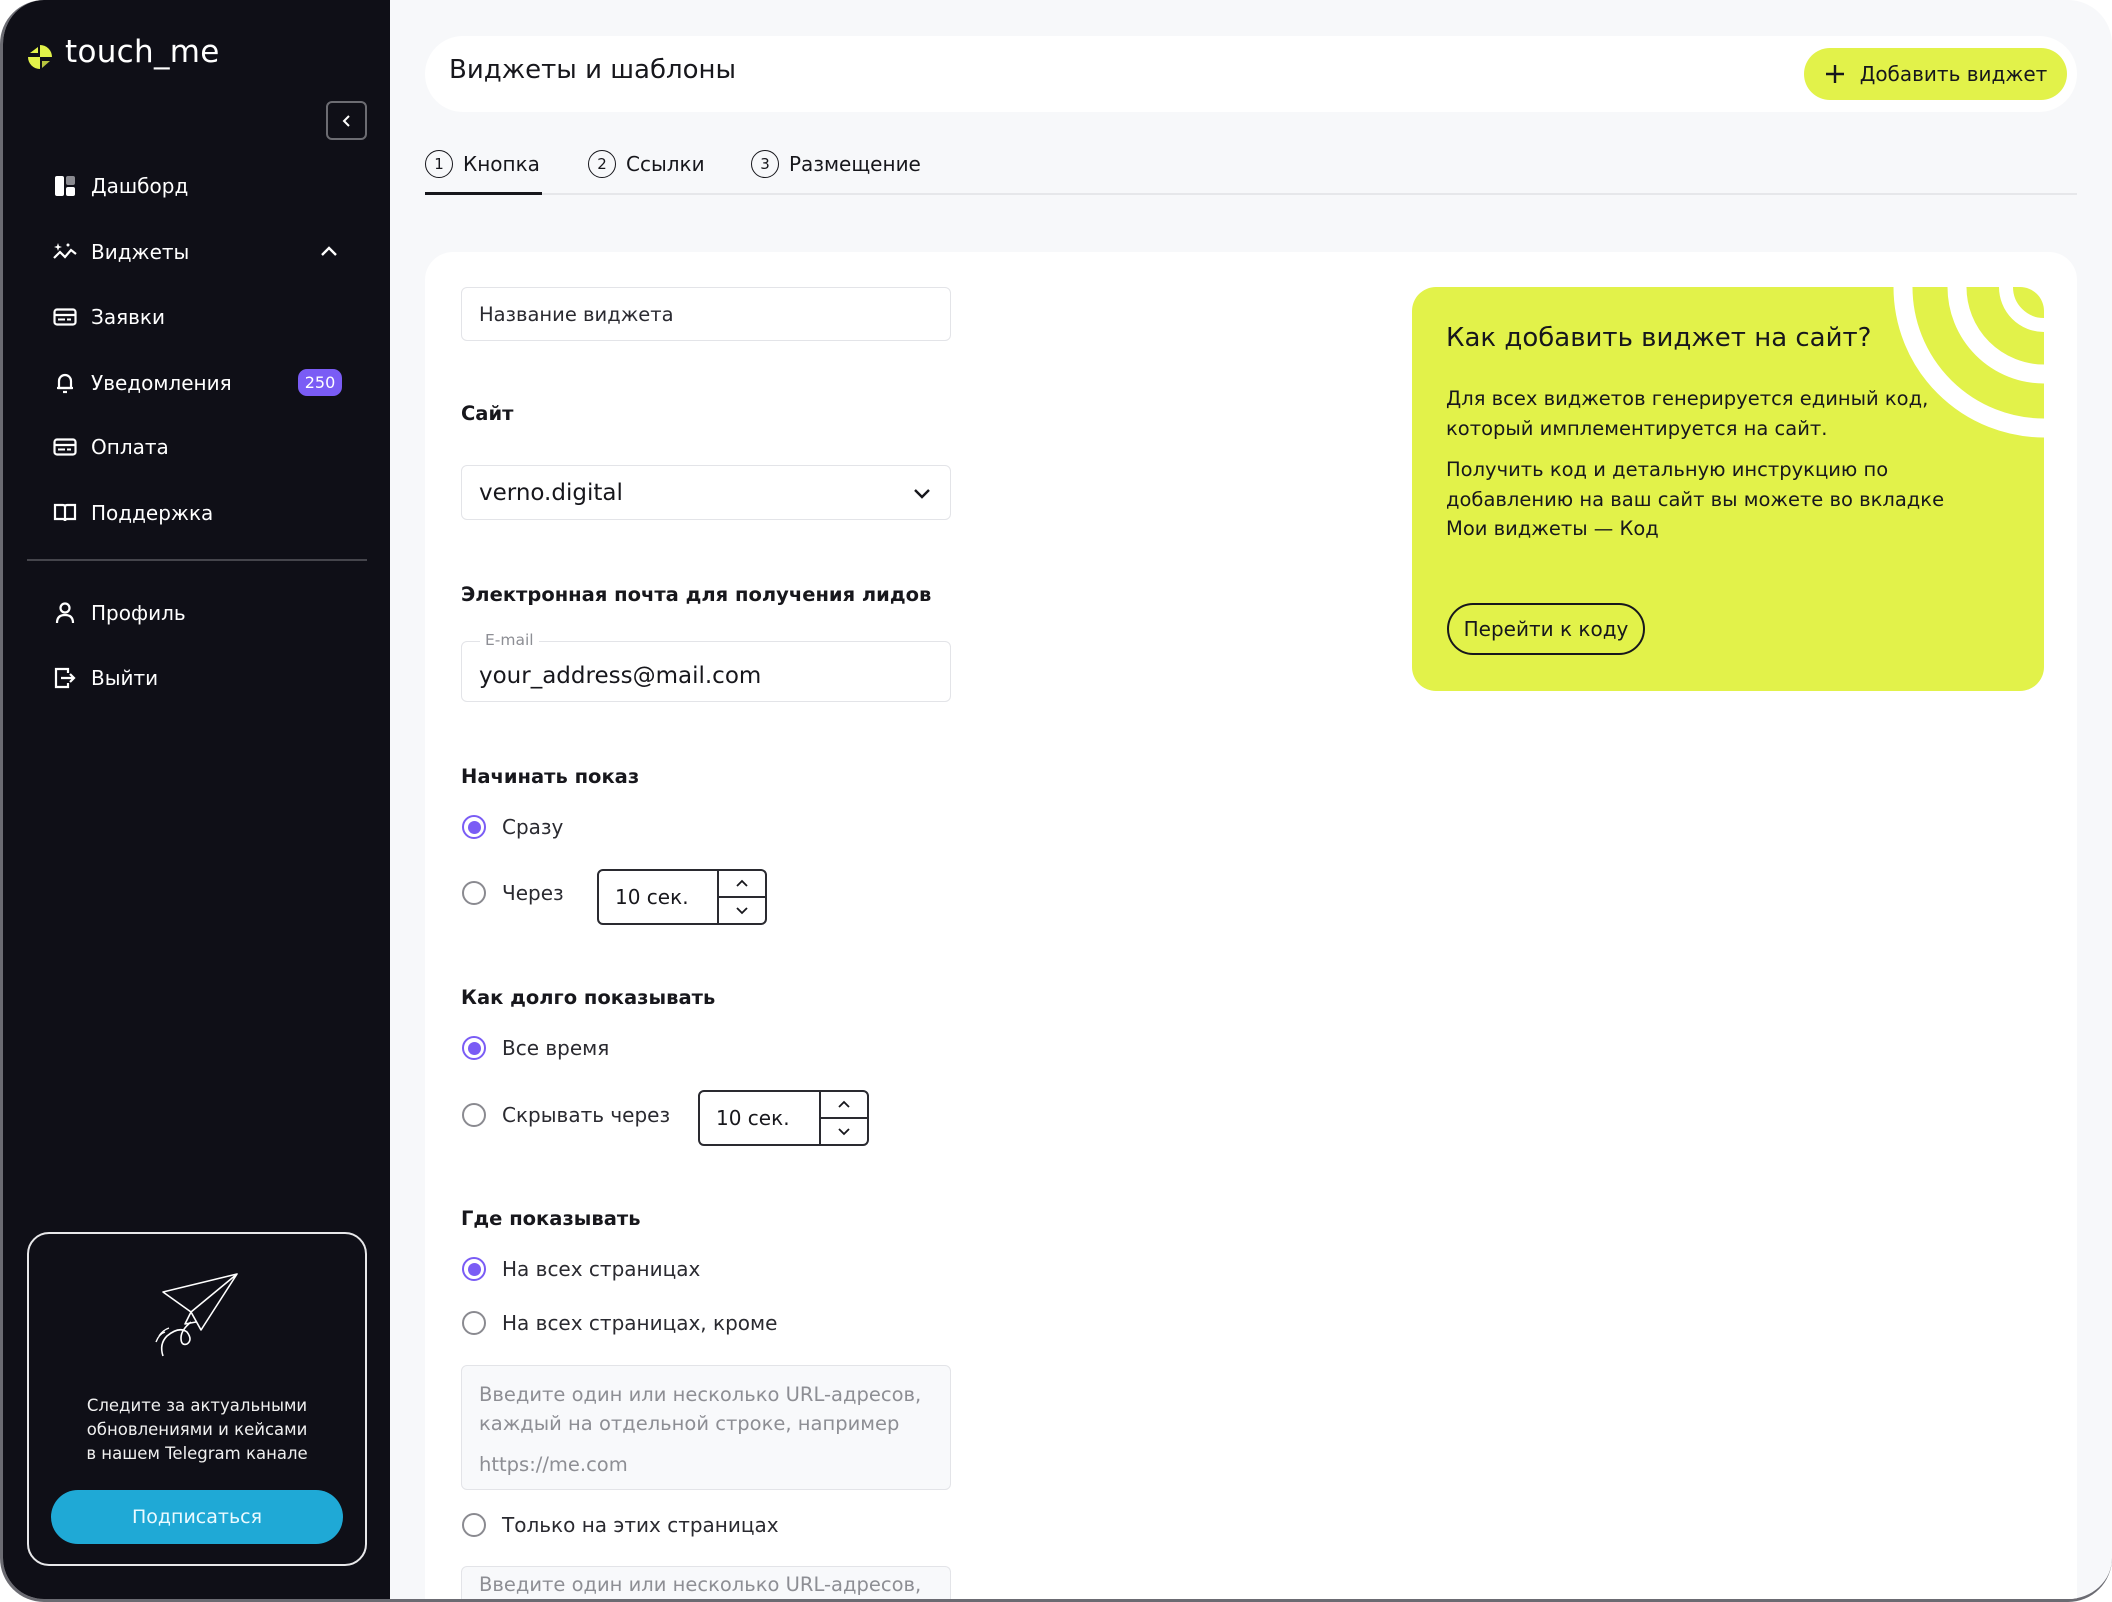 This screenshot has width=2112, height=1602. I want to click on start-delay-stepper: 10 сек., so click(682, 897).